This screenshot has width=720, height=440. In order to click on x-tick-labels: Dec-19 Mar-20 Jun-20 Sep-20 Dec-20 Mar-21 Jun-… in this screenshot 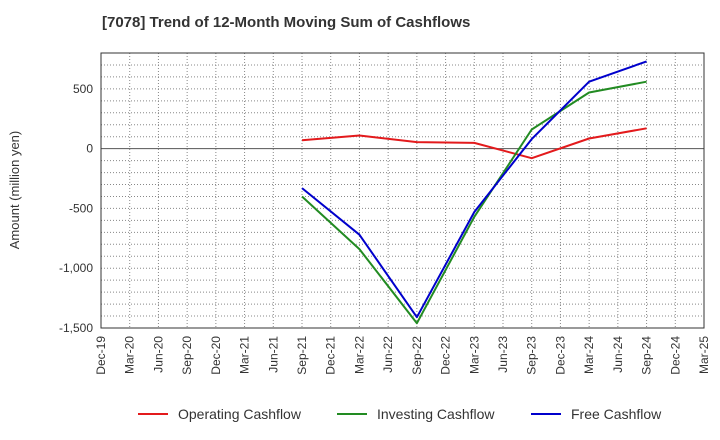, I will do `click(402, 355)`.